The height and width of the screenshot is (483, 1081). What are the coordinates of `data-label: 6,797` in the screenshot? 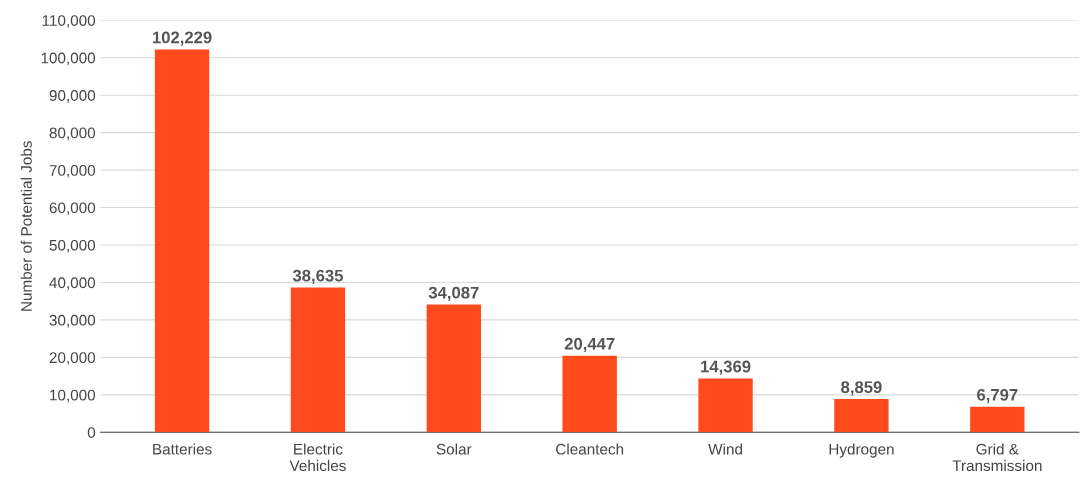 It's located at (997, 396).